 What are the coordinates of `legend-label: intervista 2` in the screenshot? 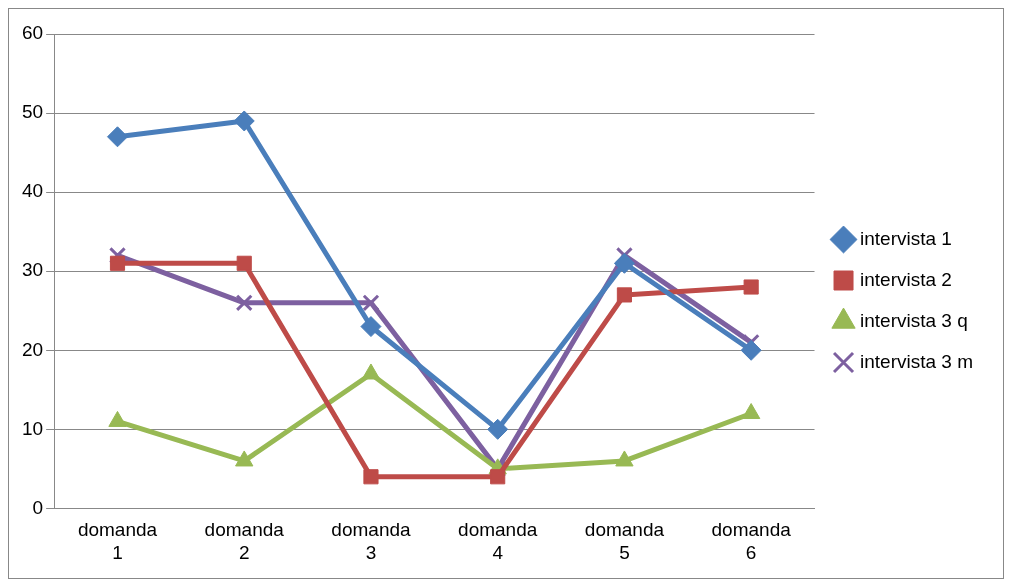 It's located at (906, 279).